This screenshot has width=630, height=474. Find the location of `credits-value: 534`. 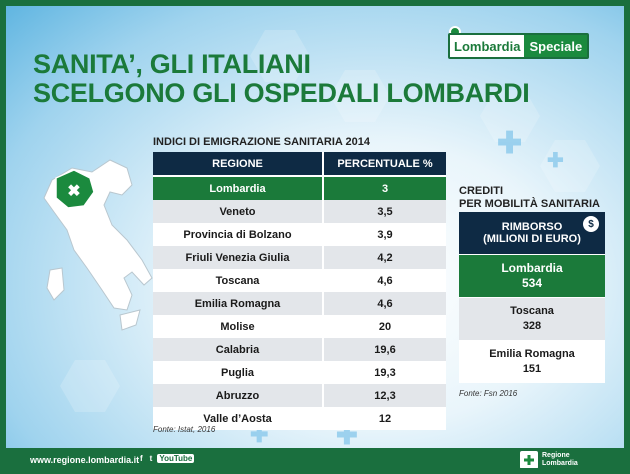

credits-value: 534 is located at coordinates (532, 283).